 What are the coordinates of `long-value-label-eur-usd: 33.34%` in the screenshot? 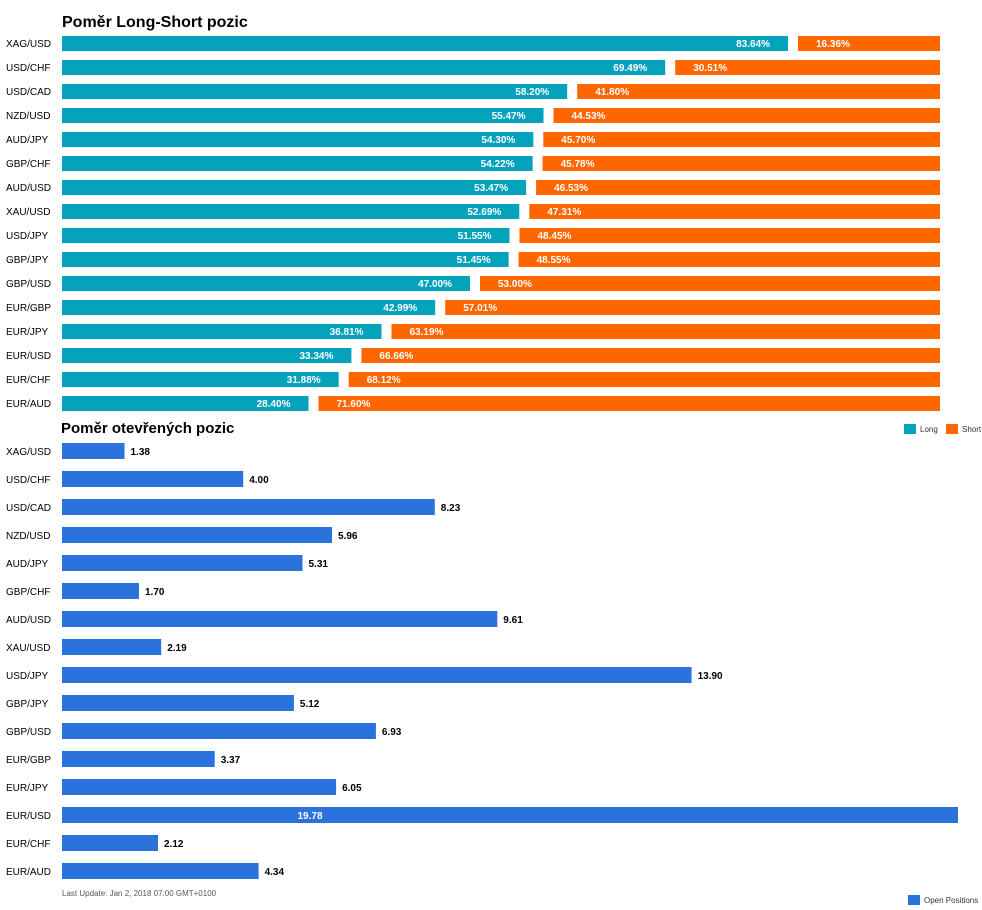 It's located at (316, 356).